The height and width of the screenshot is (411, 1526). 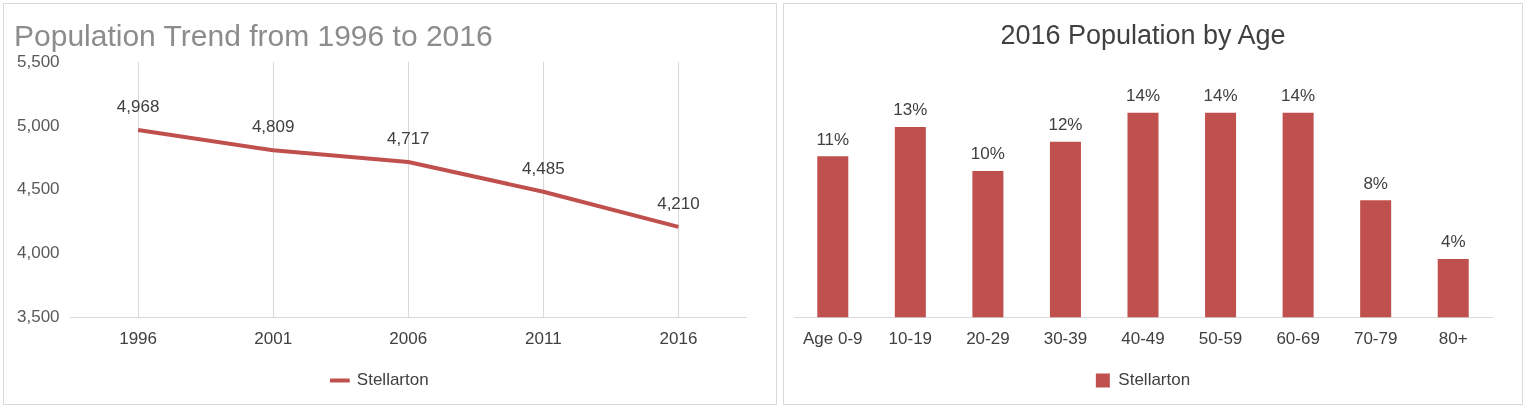 I want to click on y-tick-label: 5,000, so click(x=38, y=125).